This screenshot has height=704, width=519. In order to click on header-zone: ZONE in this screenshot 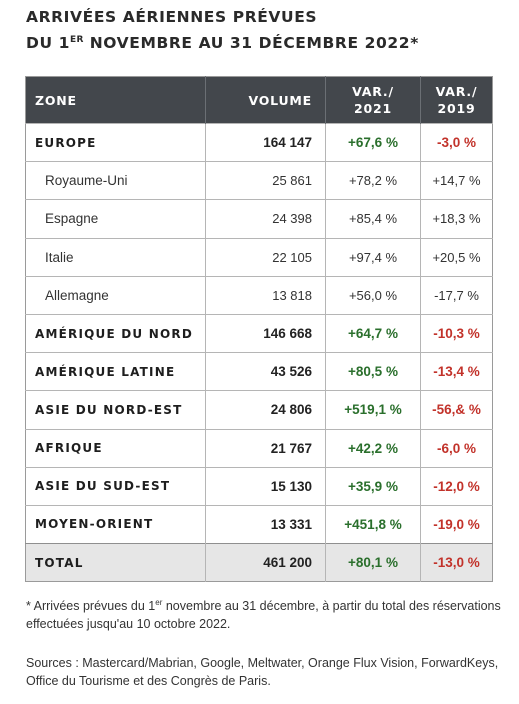, I will do `click(115, 100)`.